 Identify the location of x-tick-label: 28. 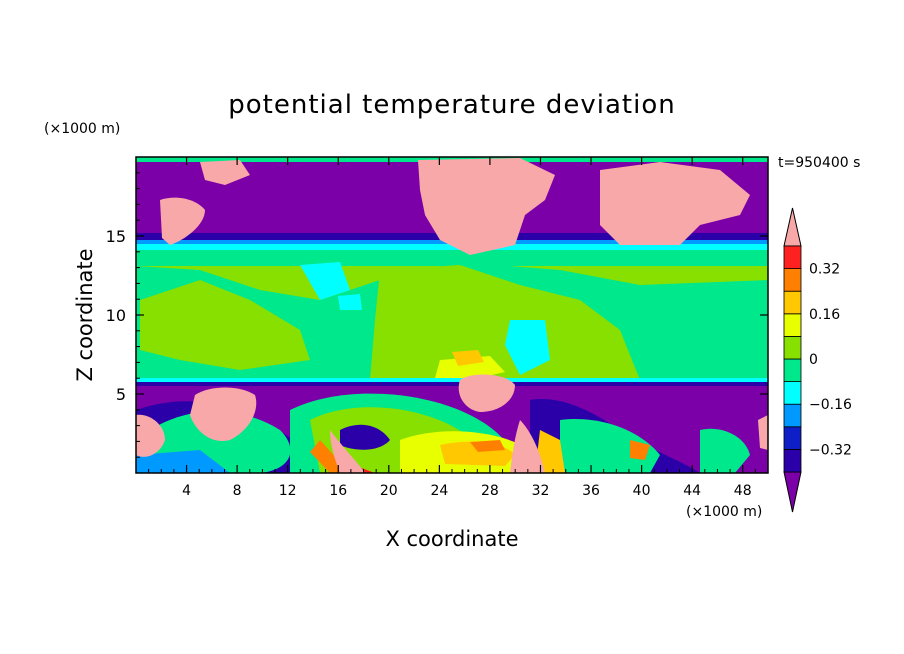
(490, 491).